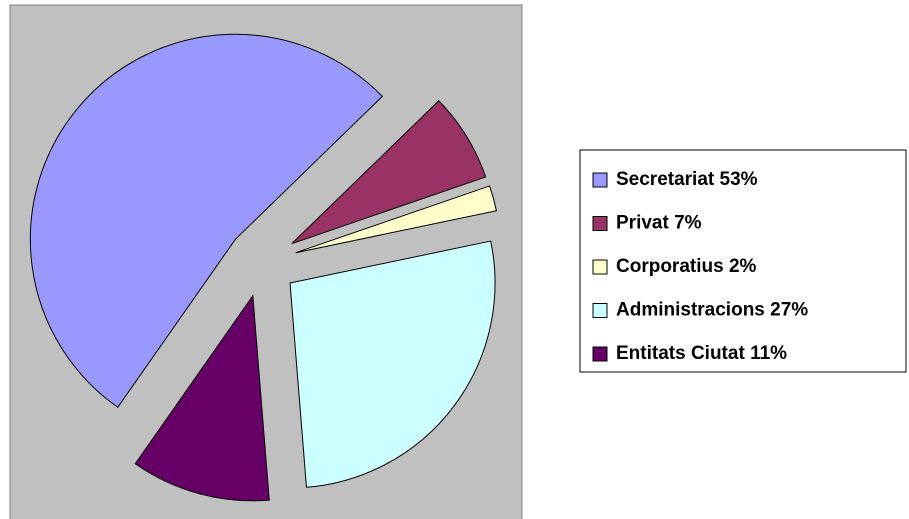 This screenshot has width=909, height=519. Describe the element at coordinates (688, 223) in the screenshot. I see `legend-value: 7%` at that location.